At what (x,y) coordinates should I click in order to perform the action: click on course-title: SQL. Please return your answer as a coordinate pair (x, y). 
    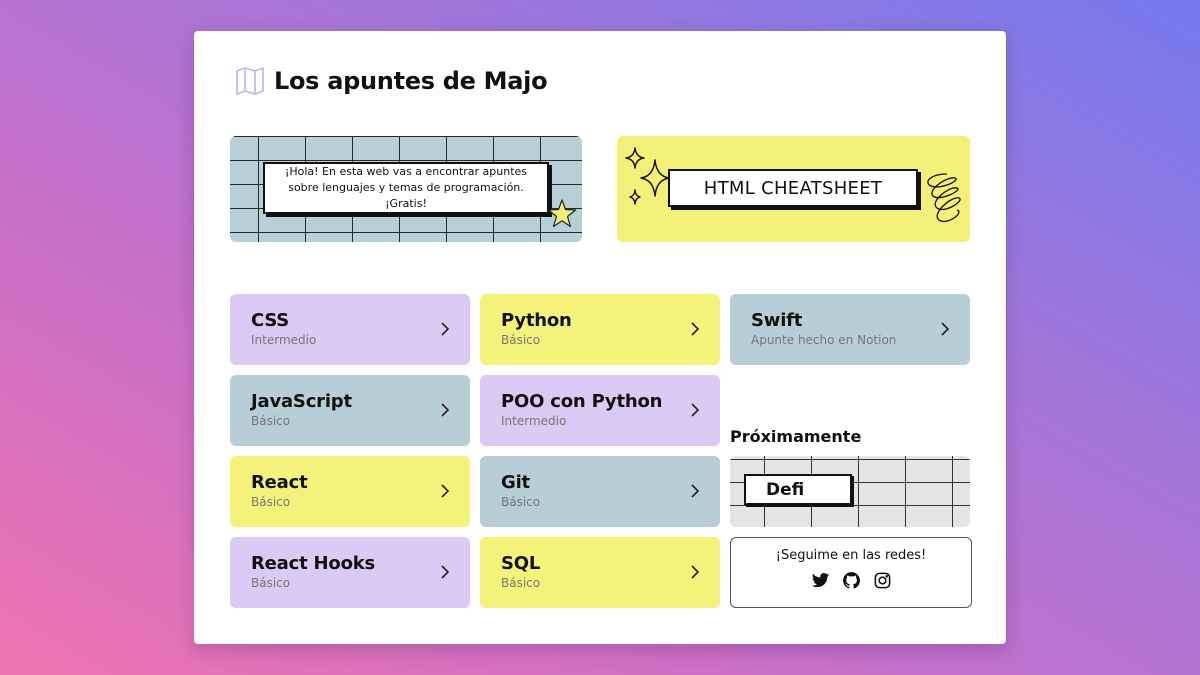
    Looking at the image, I should click on (521, 563).